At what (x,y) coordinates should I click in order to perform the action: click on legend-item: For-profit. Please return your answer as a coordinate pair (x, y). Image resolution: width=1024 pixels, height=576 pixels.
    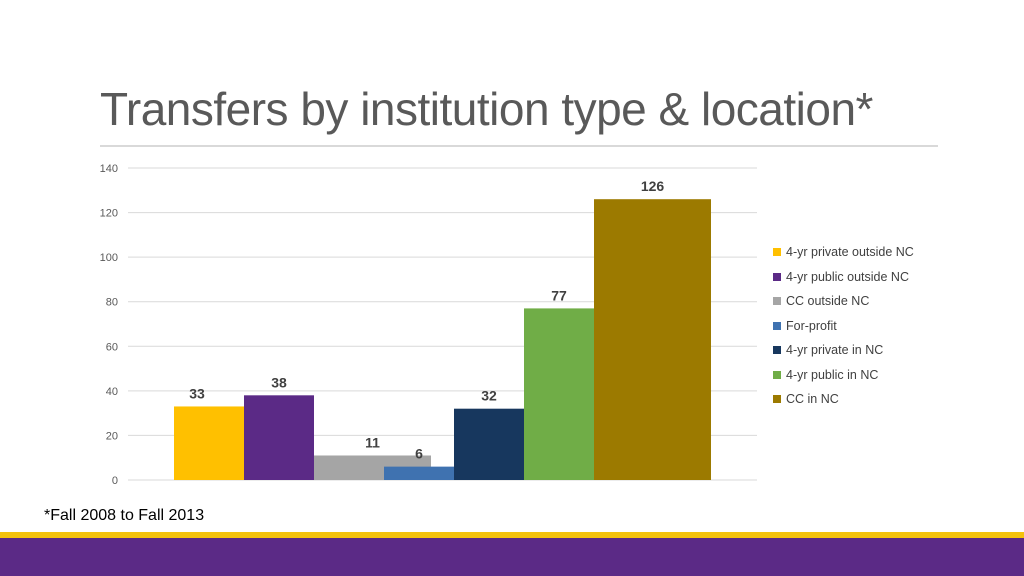
    Looking at the image, I should click on (843, 326).